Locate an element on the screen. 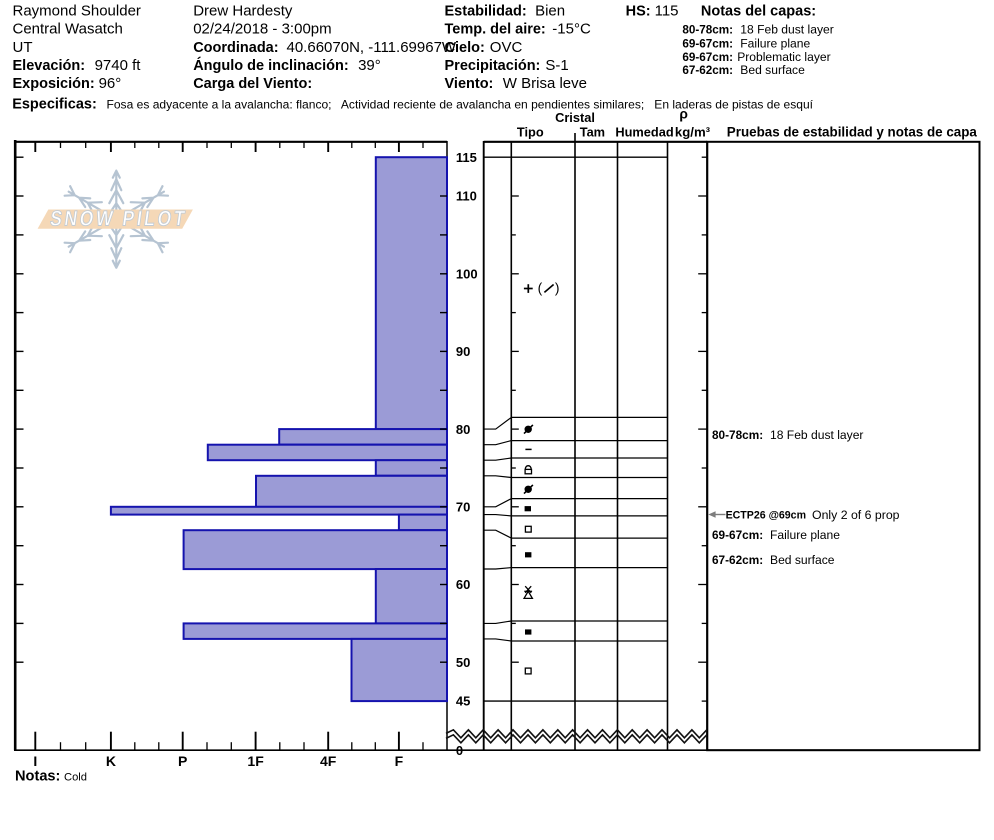  svg-text: Raymond Shoulder is located at coordinates (77, 10).